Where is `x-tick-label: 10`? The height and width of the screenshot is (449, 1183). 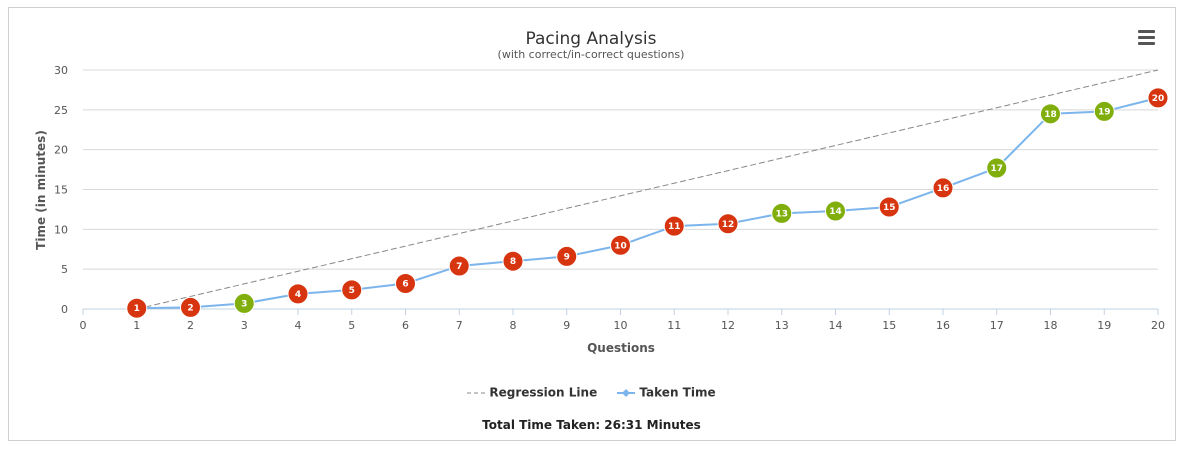 x-tick-label: 10 is located at coordinates (621, 325).